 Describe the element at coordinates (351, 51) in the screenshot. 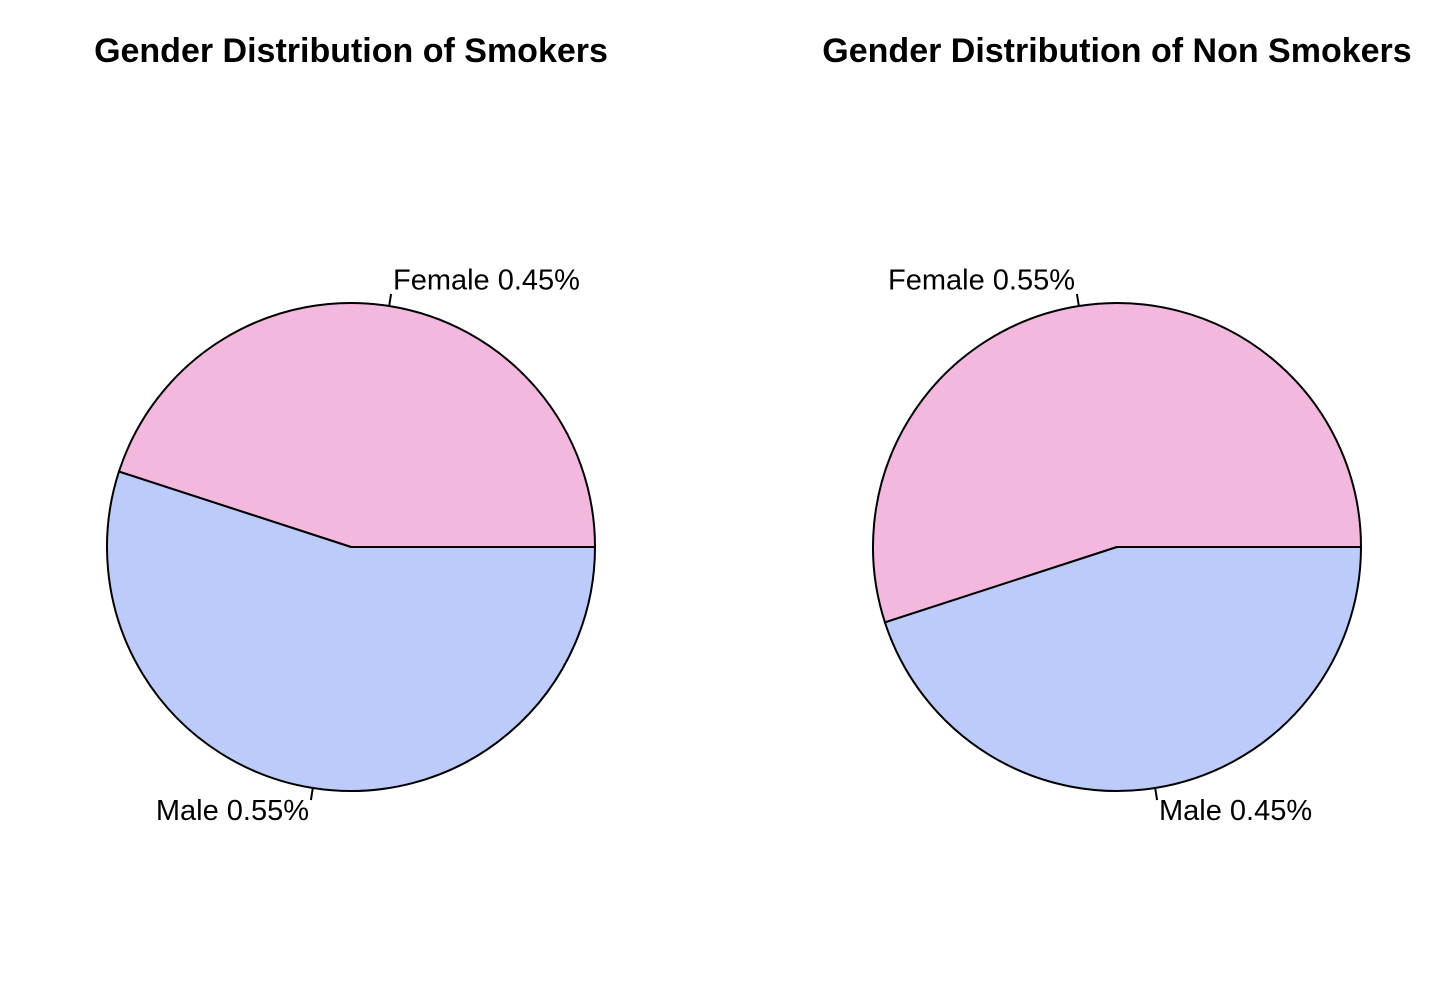

I see `chart-title: Gender Distribution of Smokers` at that location.